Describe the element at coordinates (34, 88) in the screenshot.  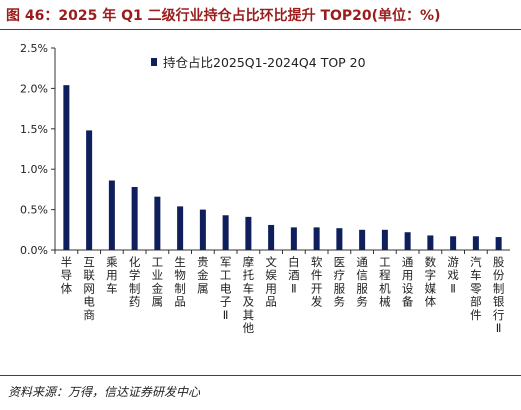
I see `y-tick-label: 2.0%` at that location.